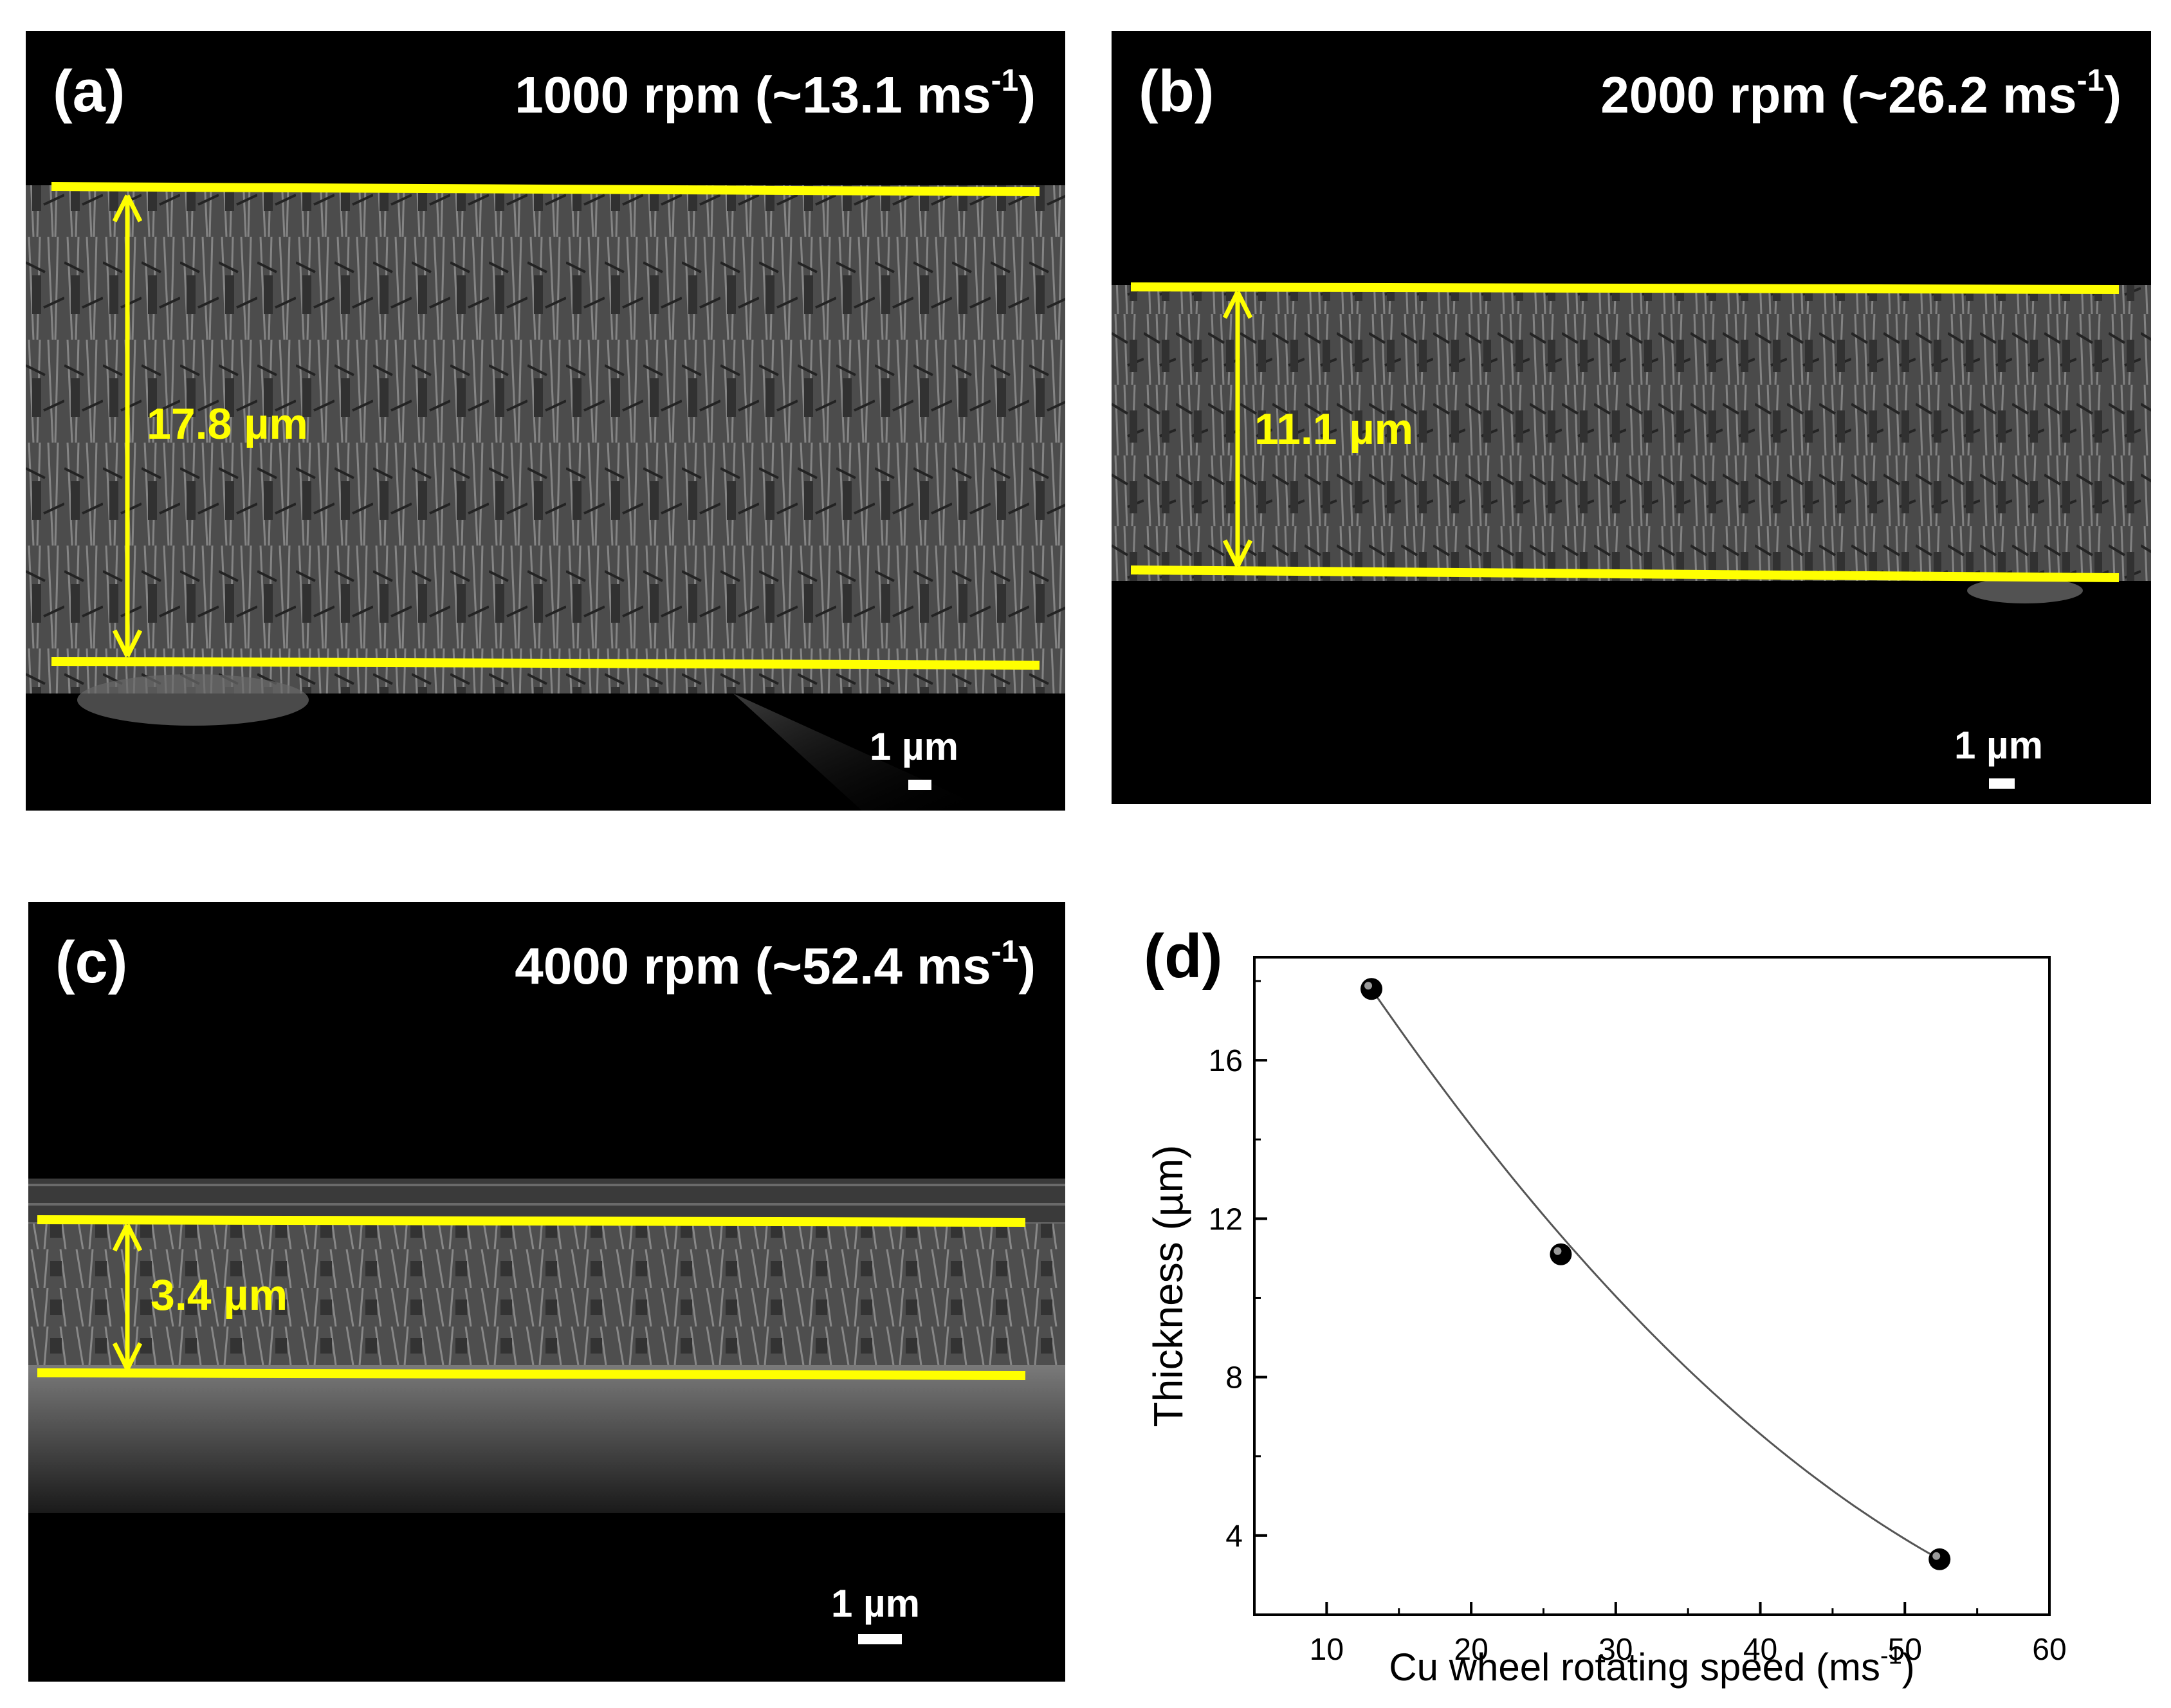  I want to click on sem-image-b, so click(1631, 442).